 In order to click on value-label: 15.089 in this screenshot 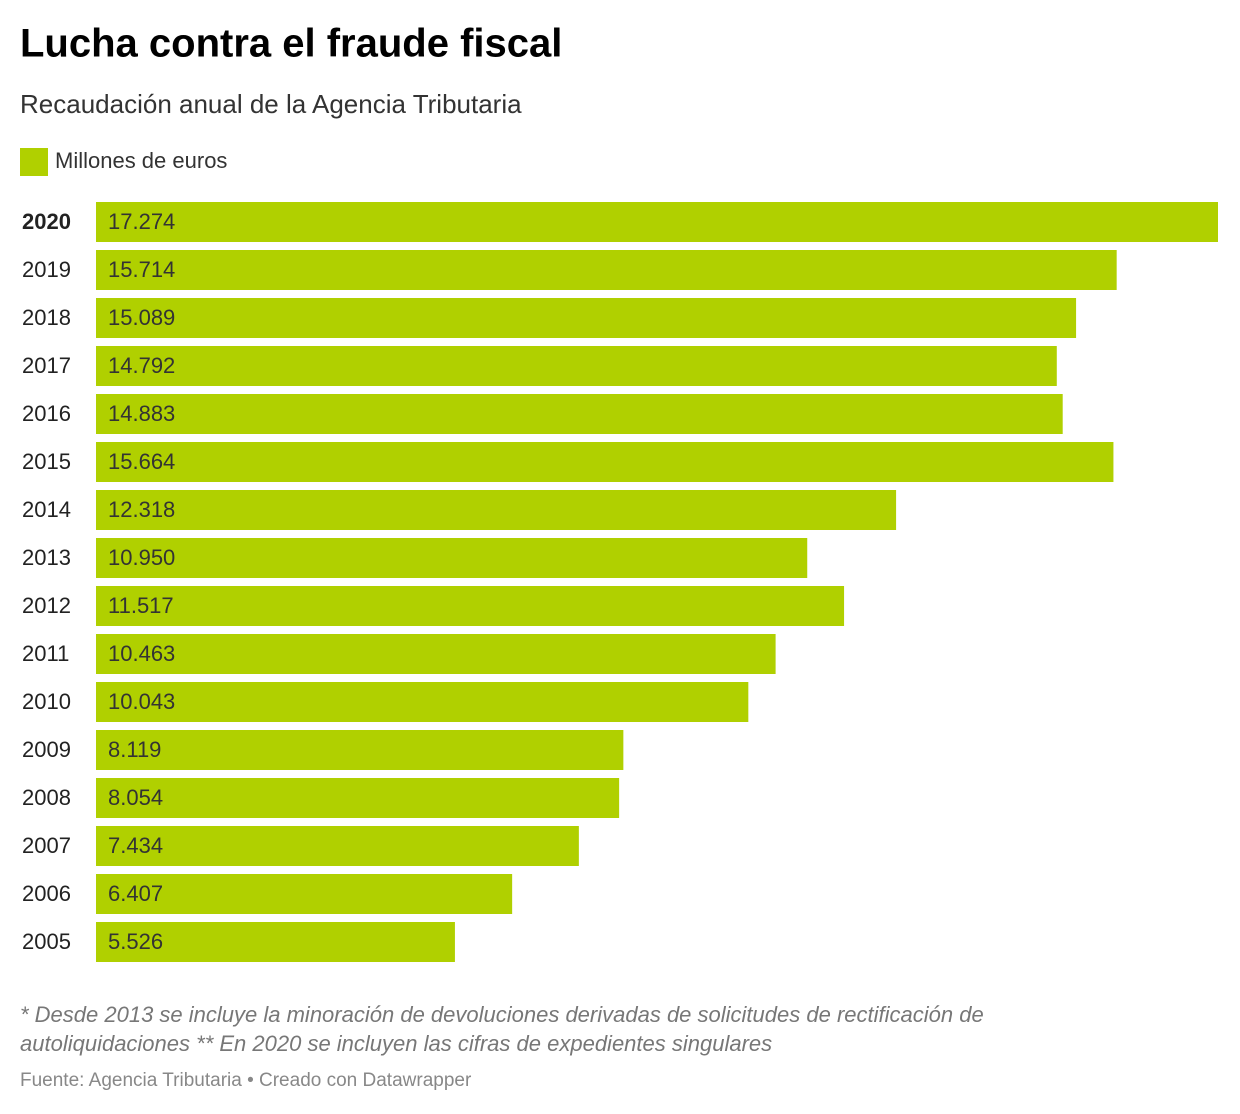, I will do `click(141, 317)`.